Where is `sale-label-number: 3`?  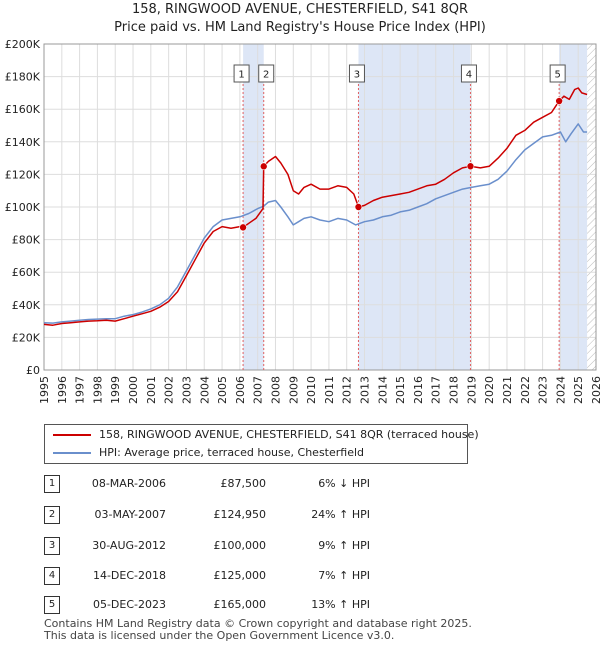
sale-label-number: 3 is located at coordinates (357, 75).